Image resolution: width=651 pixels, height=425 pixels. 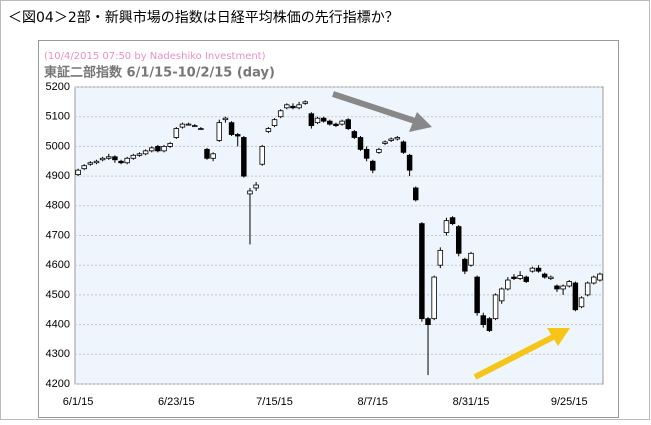 I want to click on arrow-yellow, so click(x=521, y=354).